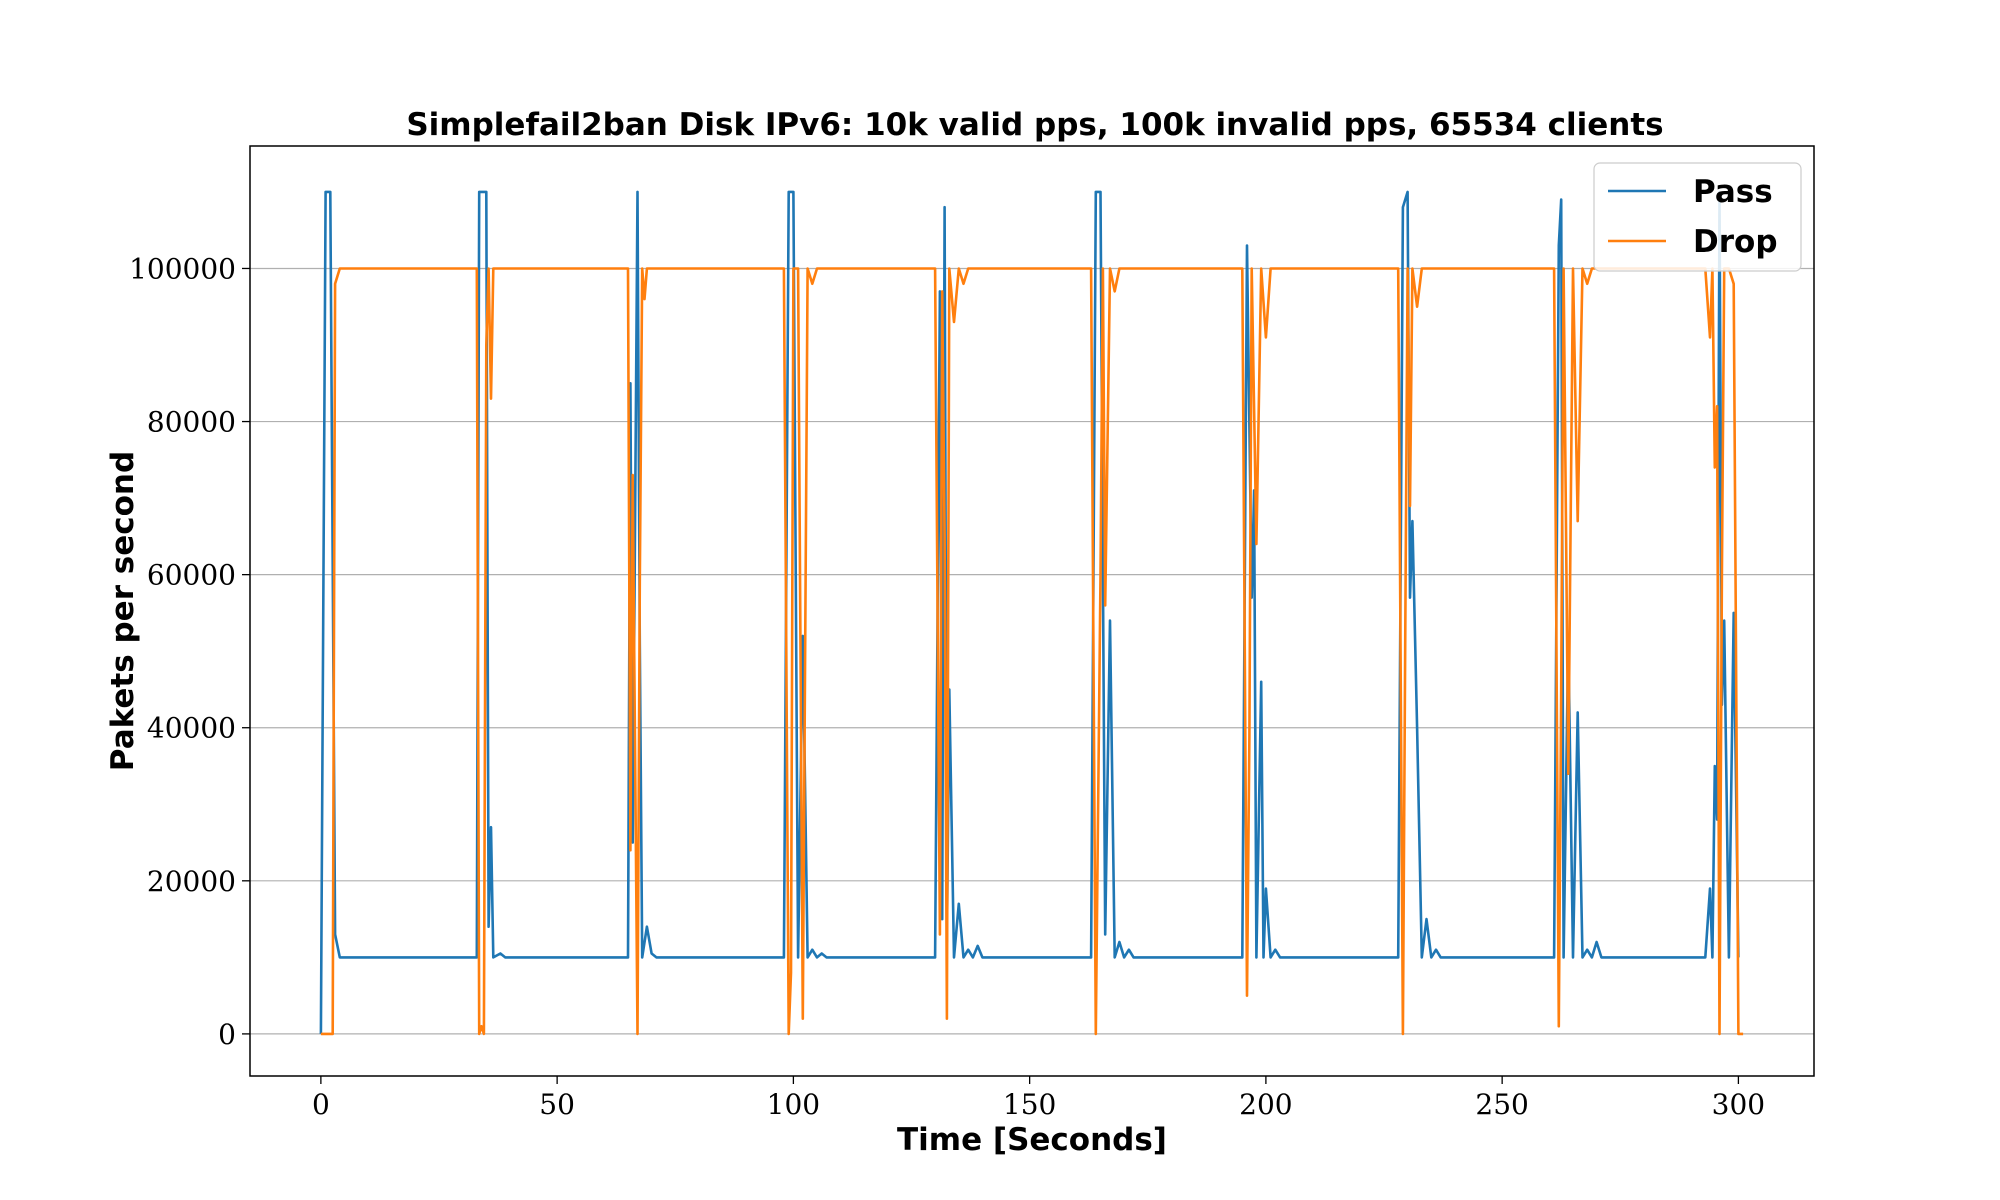  I want to click on legend-label-pass: Pass, so click(1733, 192).